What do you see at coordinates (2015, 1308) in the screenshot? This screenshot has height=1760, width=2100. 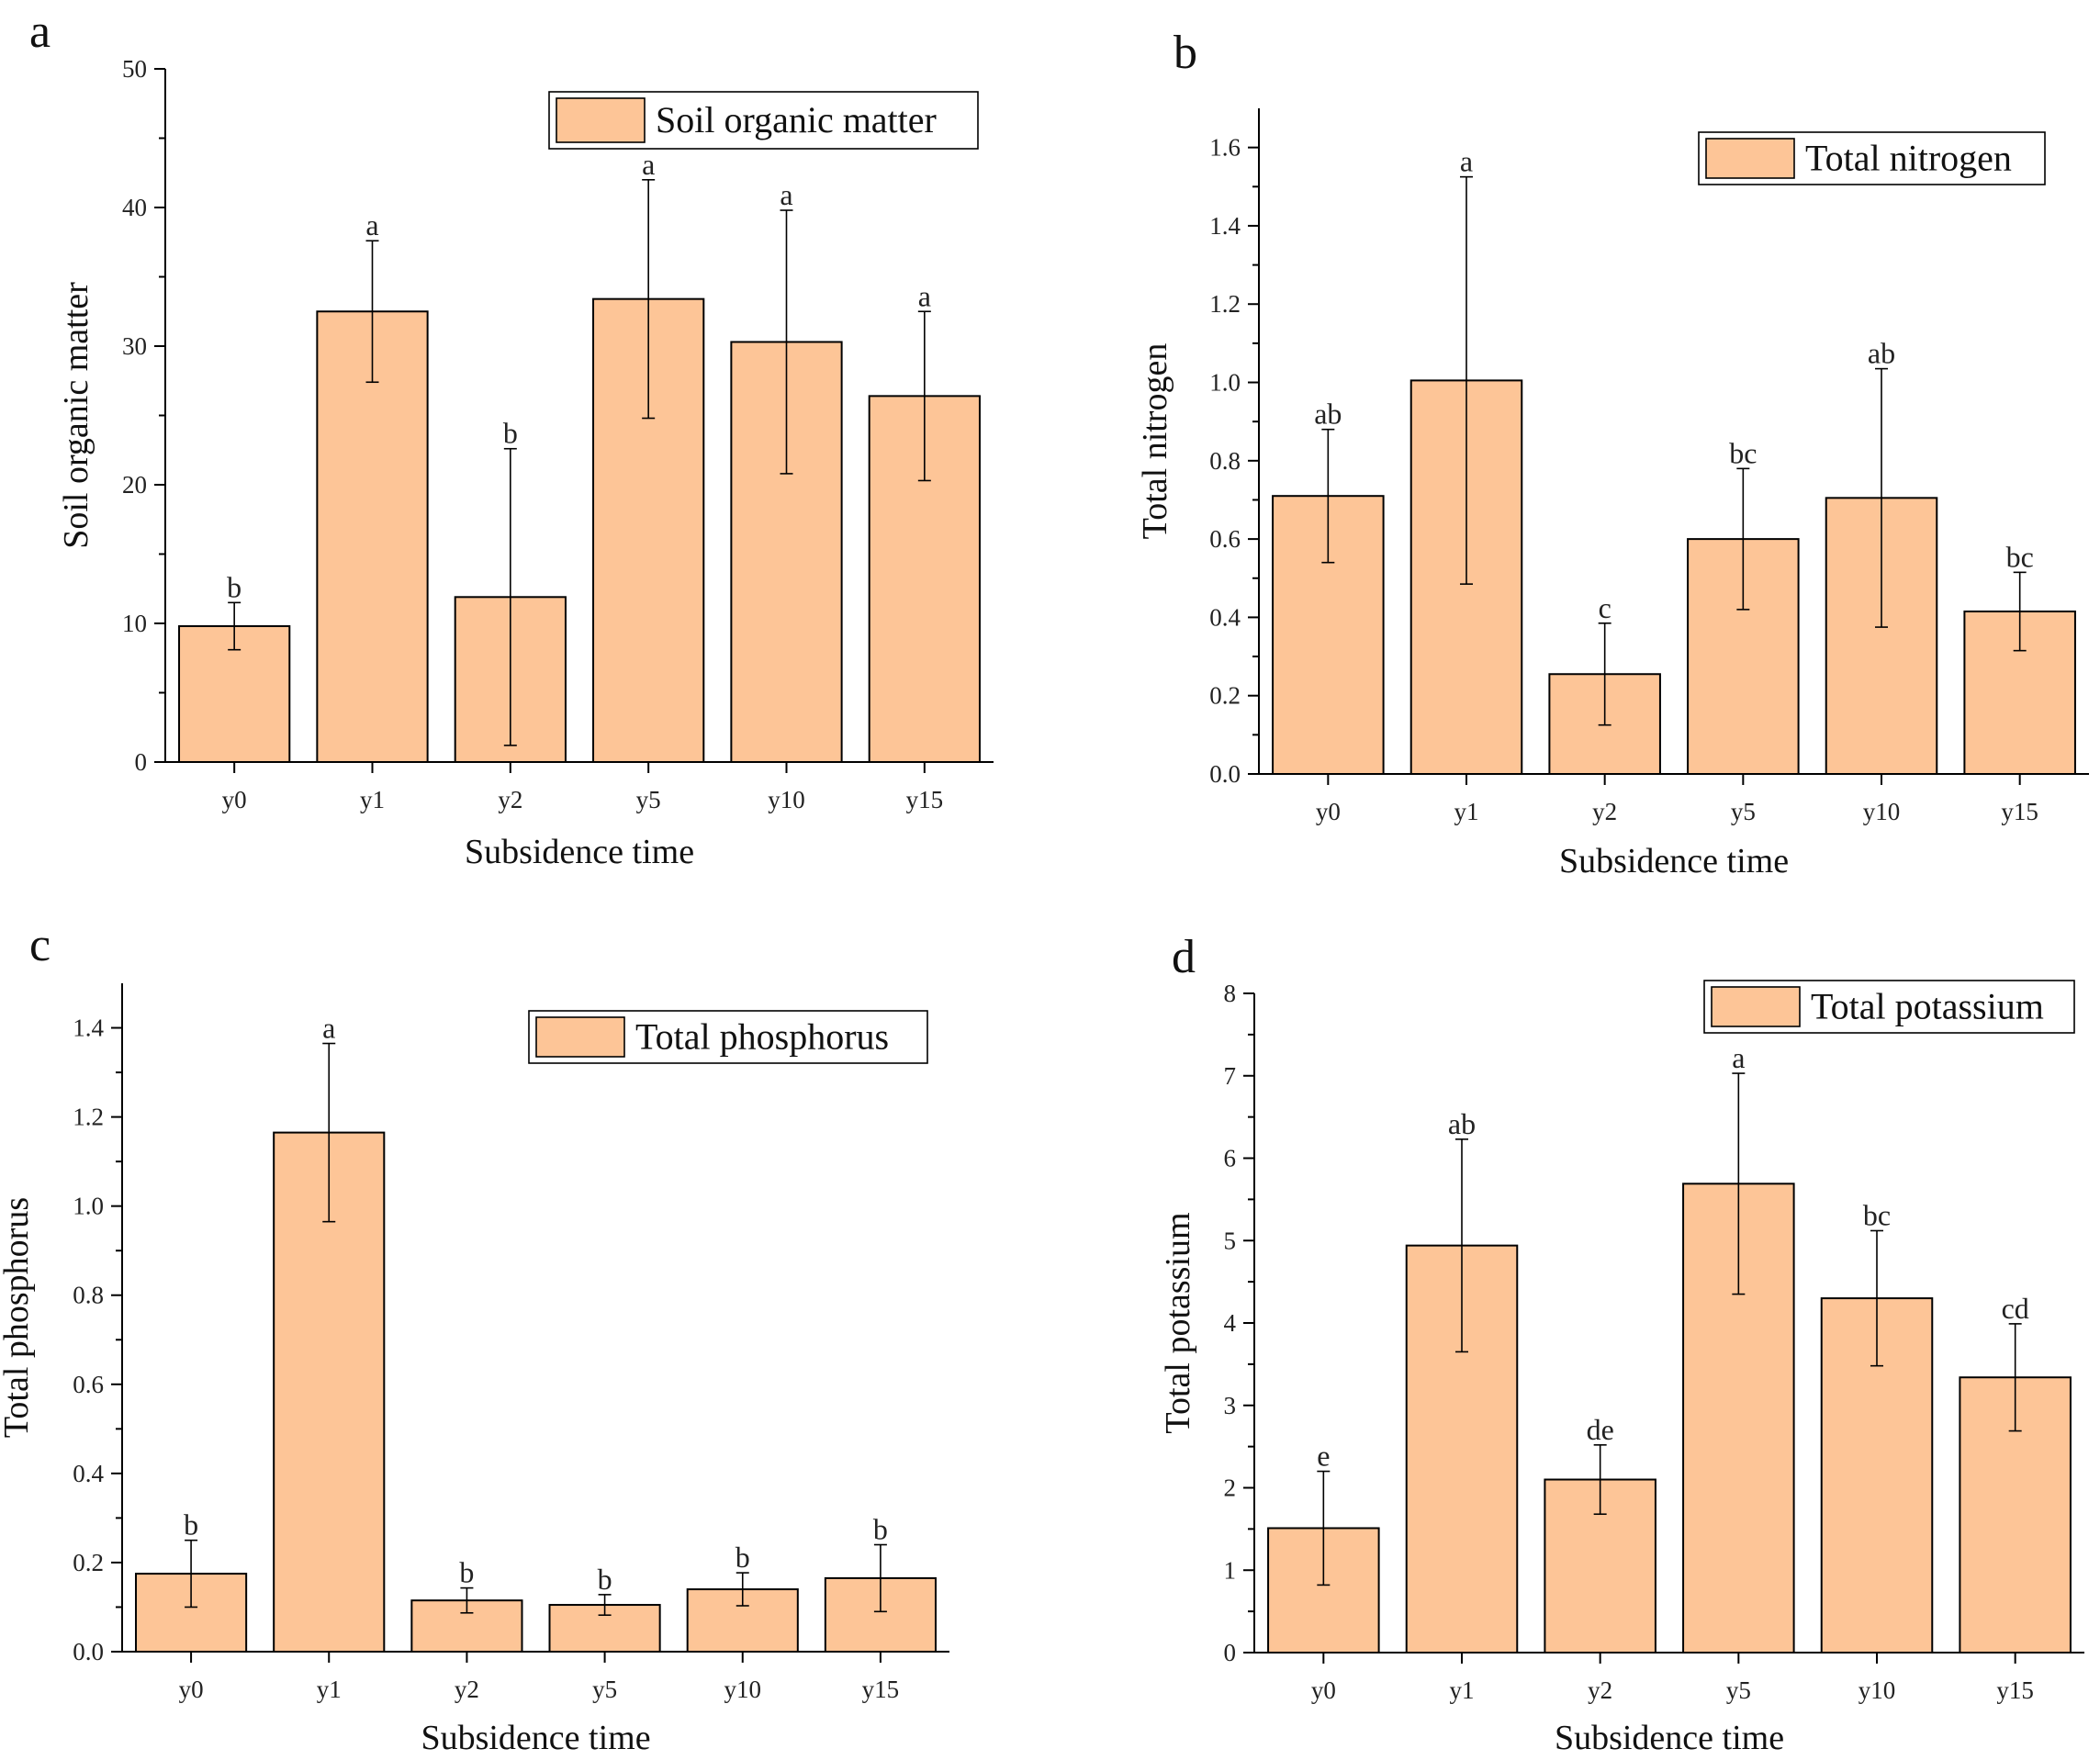 I see `significance-letter: cd` at bounding box center [2015, 1308].